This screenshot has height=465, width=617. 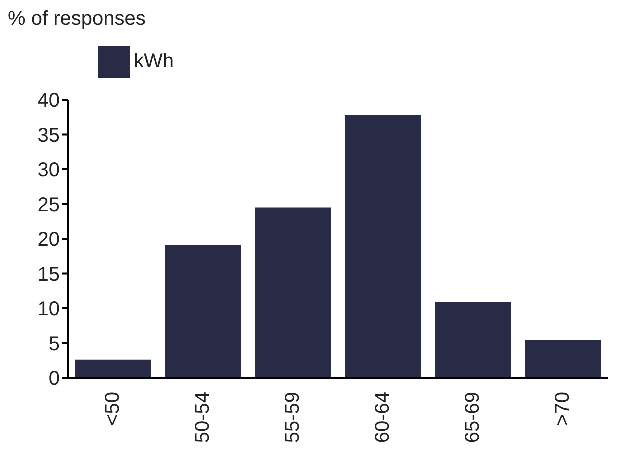 I want to click on x-tick-label: >70, so click(x=563, y=409).